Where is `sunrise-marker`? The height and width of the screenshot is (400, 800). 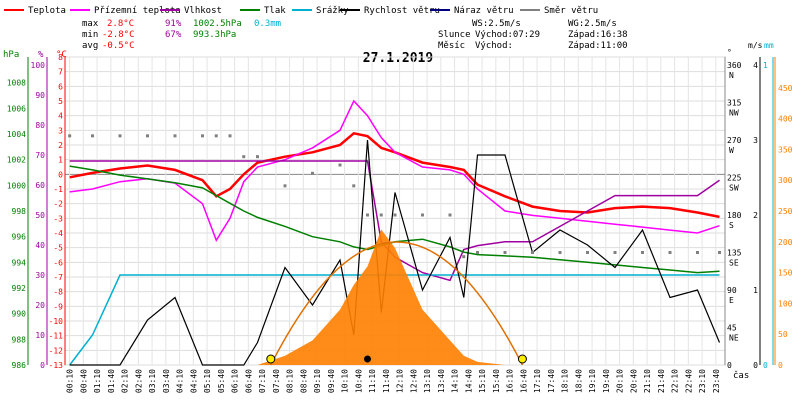
sunrise-marker is located at coordinates (271, 359).